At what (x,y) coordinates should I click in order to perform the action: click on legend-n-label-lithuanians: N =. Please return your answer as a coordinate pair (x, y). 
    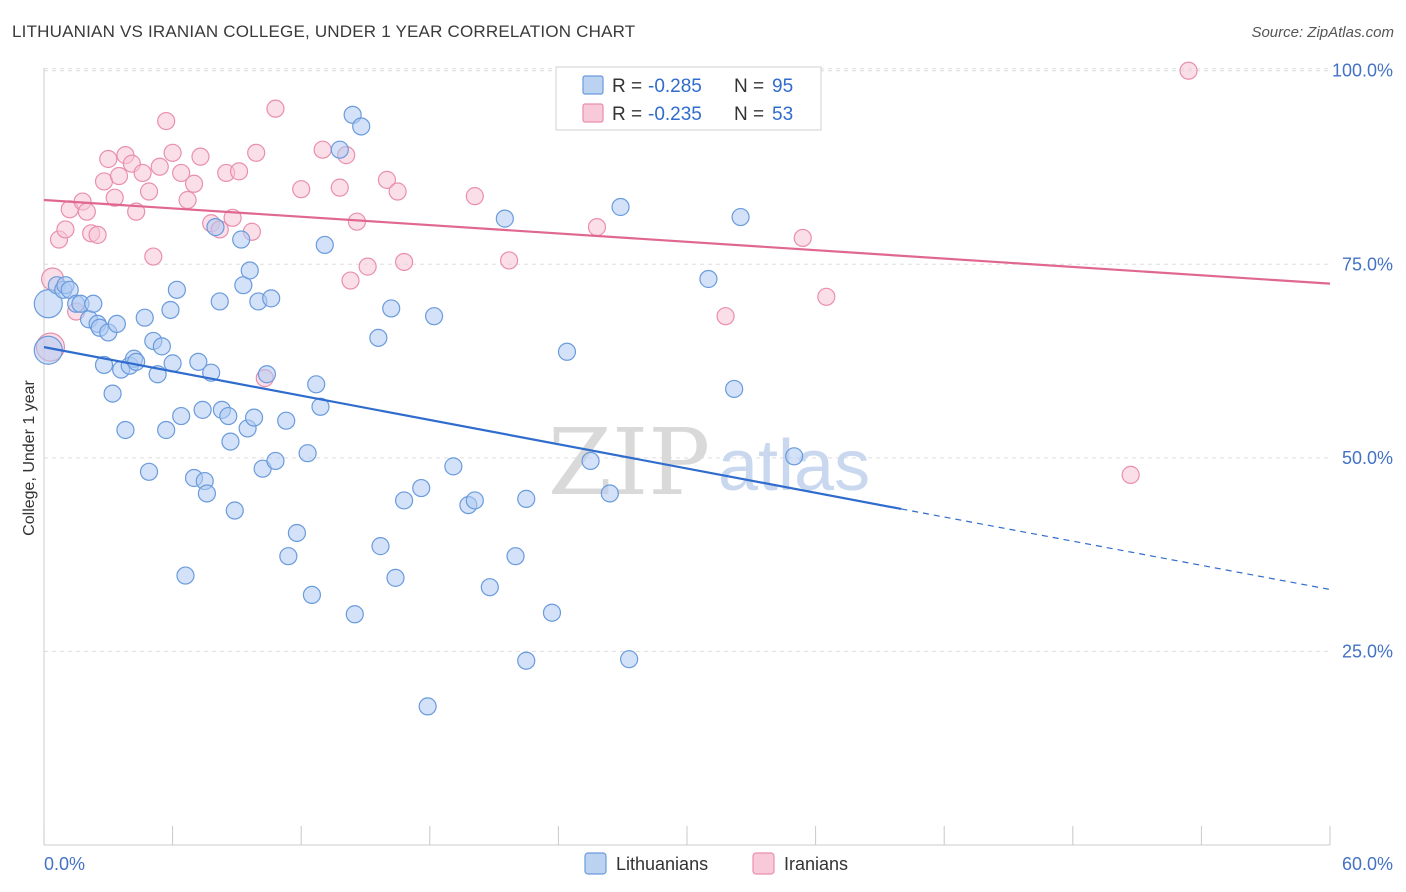
    Looking at the image, I should click on (749, 86).